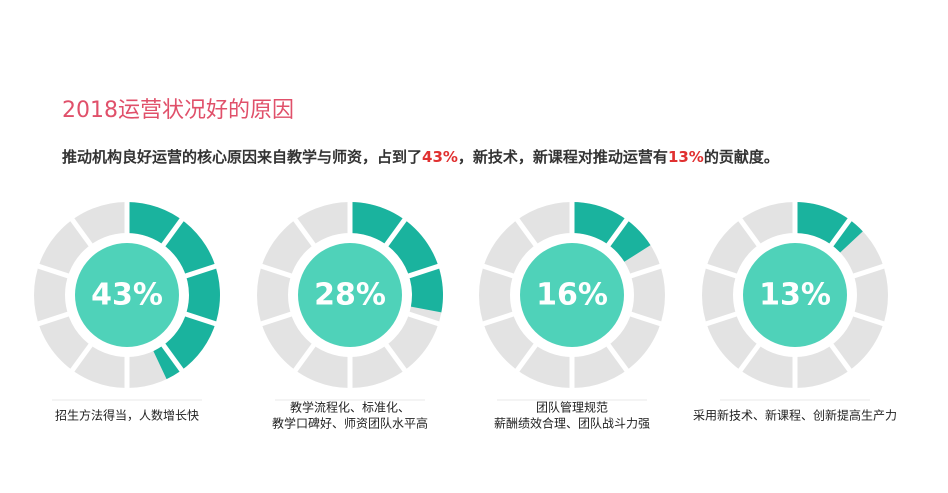  I want to click on caption: 采用新技术、新课程、创新提高生产力, so click(795, 415).